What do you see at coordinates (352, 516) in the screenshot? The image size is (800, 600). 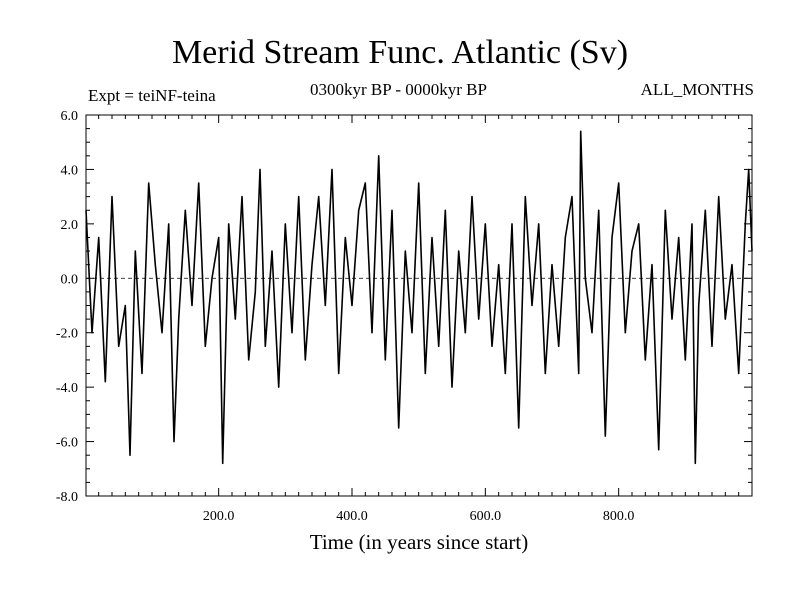 I see `x-tick-label: 400.0` at bounding box center [352, 516].